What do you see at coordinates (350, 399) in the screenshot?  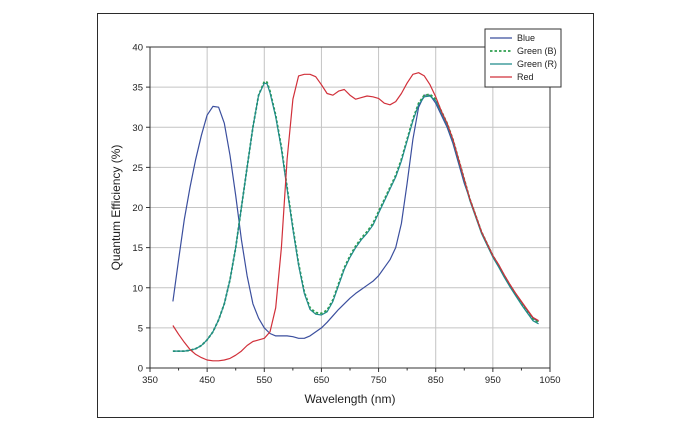 I see `x-axis-title: Wavelength (nm)` at bounding box center [350, 399].